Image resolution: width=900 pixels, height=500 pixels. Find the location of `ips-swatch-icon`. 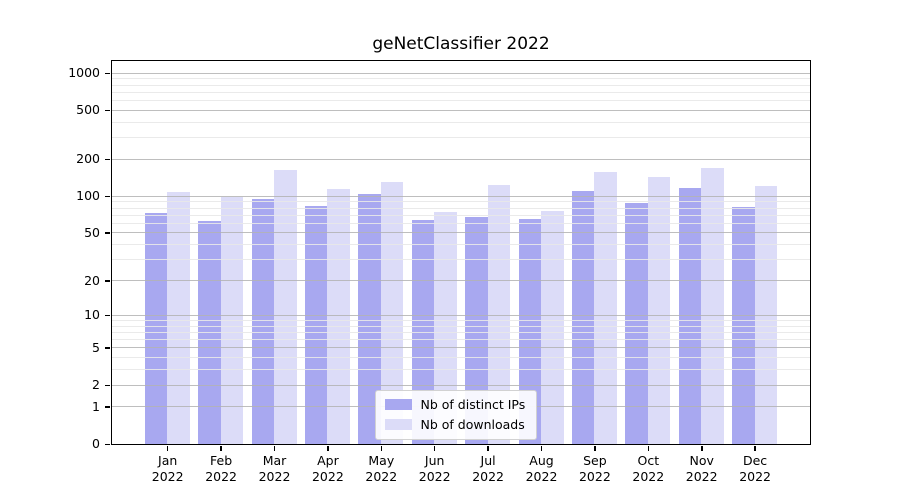

ips-swatch-icon is located at coordinates (398, 404).